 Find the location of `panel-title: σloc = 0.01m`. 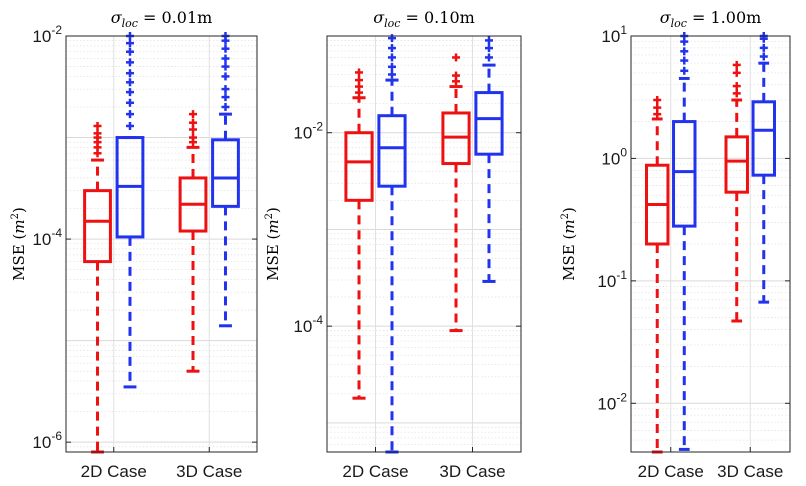

panel-title: σloc = 0.01m is located at coordinates (162, 19).